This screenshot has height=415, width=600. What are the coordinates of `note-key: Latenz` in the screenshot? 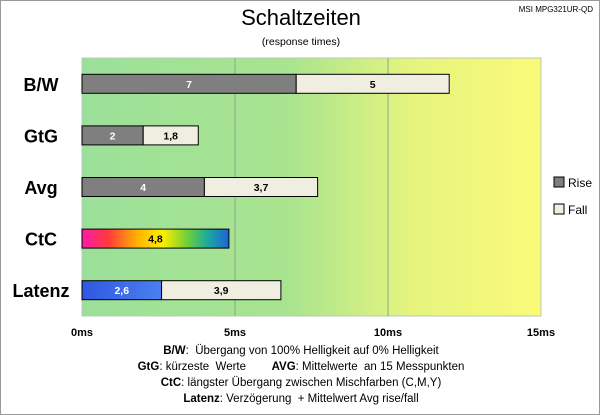 It's located at (201, 399).